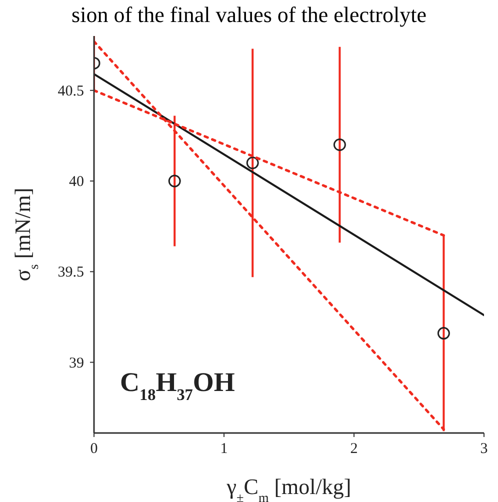  I want to click on x-tick-label: 1, so click(224, 449).